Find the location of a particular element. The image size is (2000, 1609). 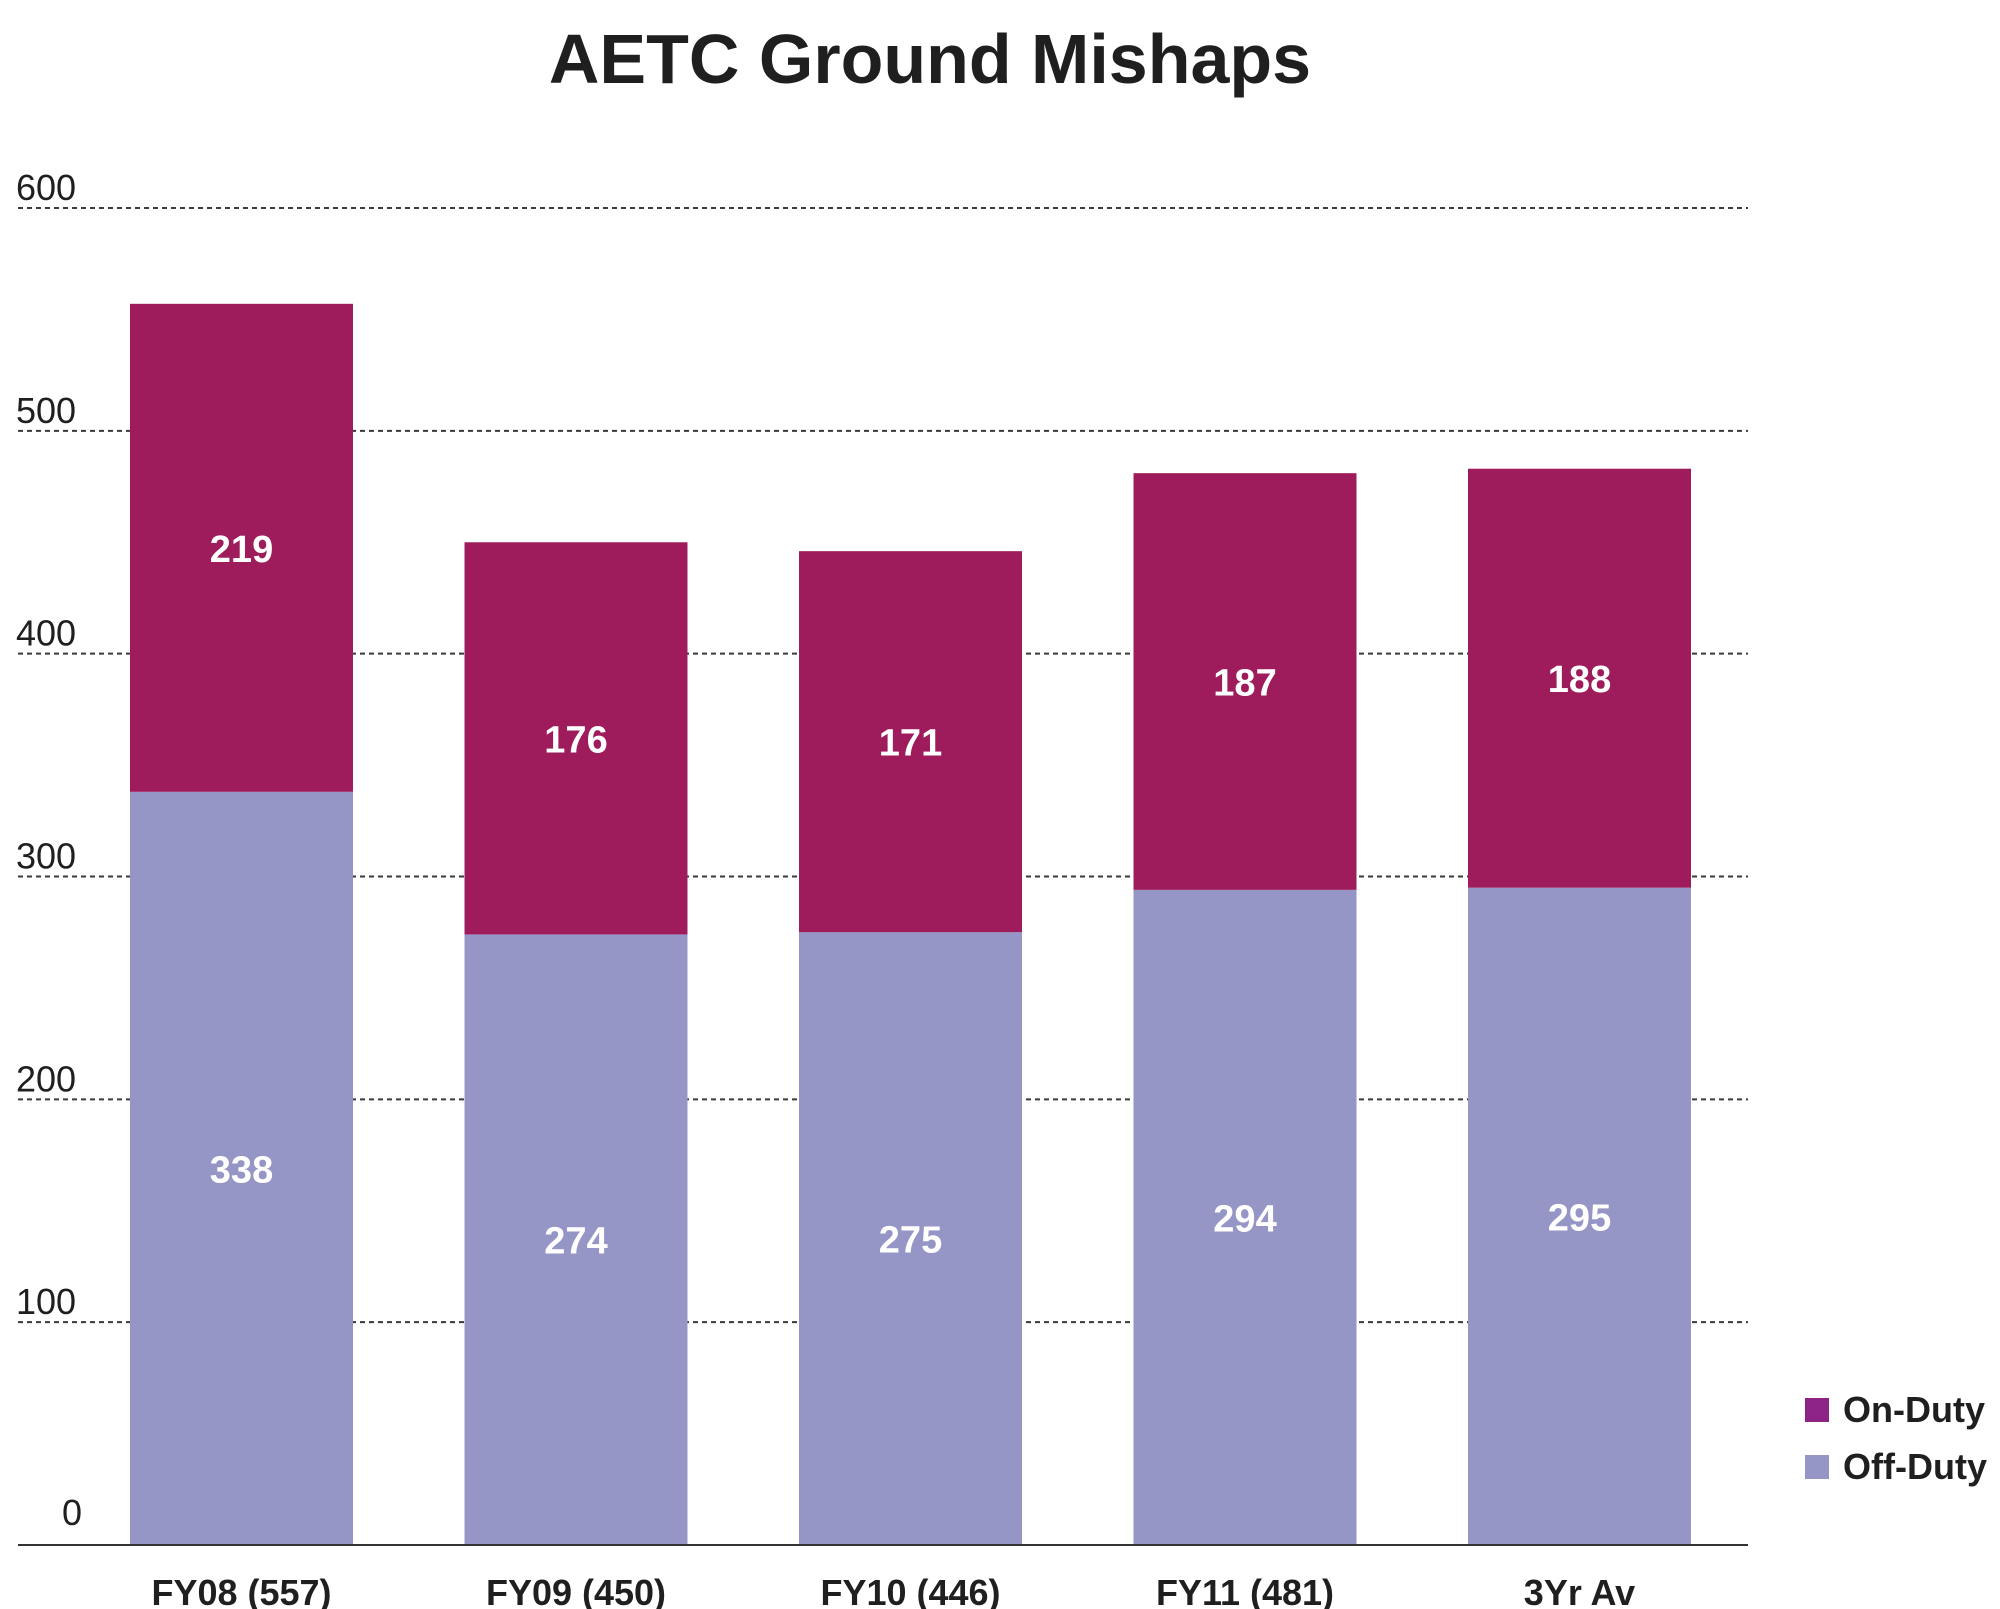

data-label: 274 is located at coordinates (575, 1242).